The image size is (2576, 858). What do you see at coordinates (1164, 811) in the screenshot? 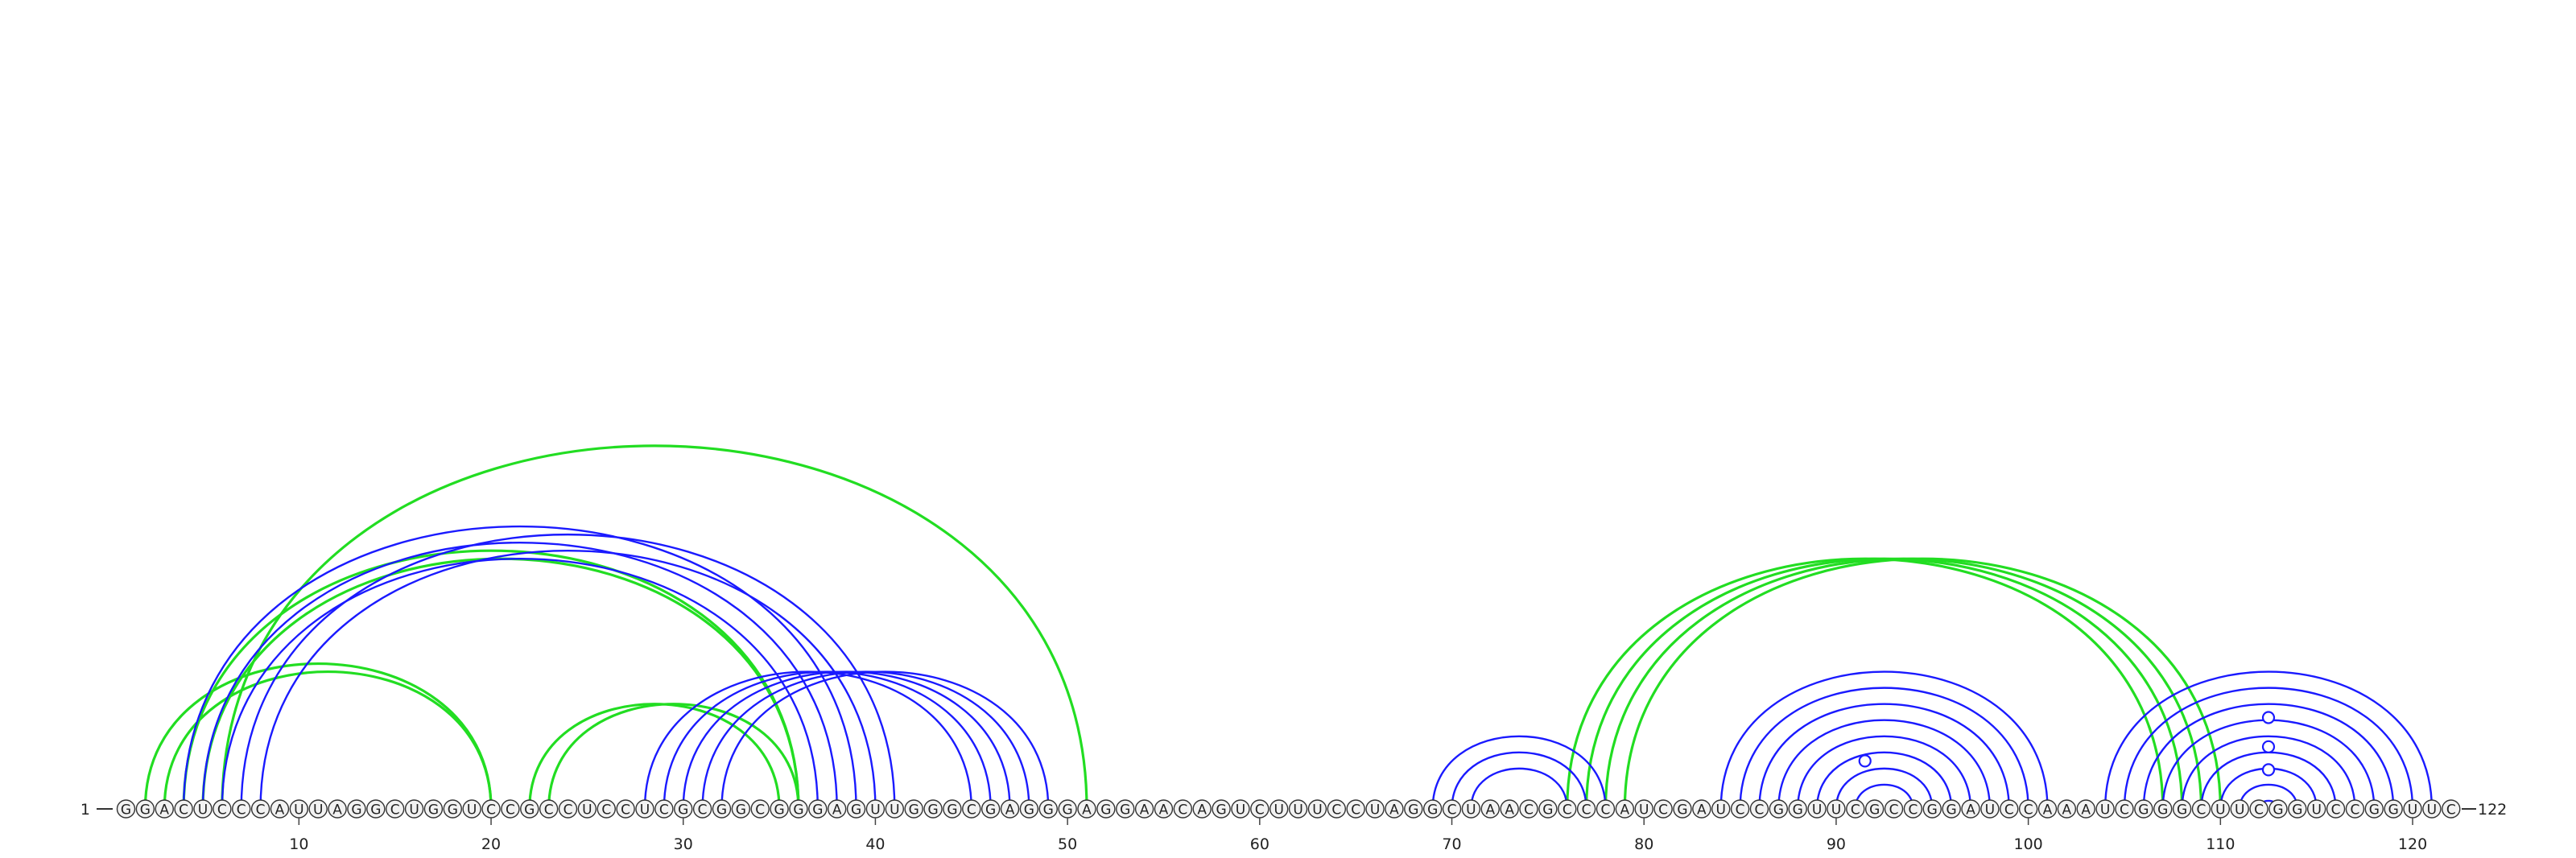
I see `nucleotide-letter: A` at bounding box center [1164, 811].